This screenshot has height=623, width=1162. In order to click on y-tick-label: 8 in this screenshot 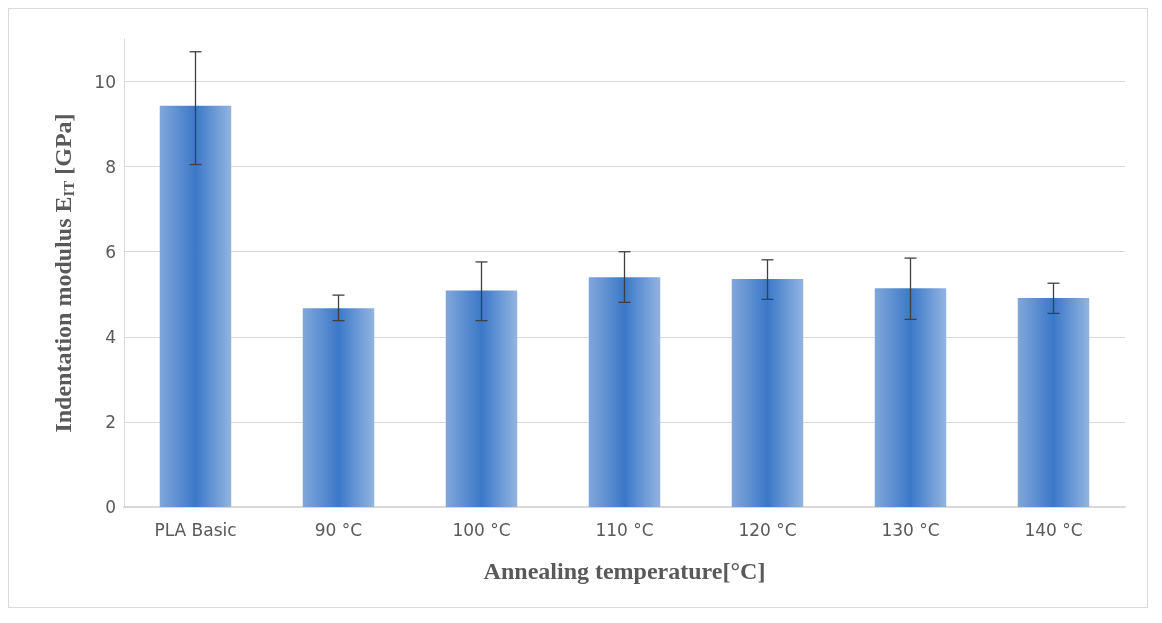, I will do `click(110, 166)`.